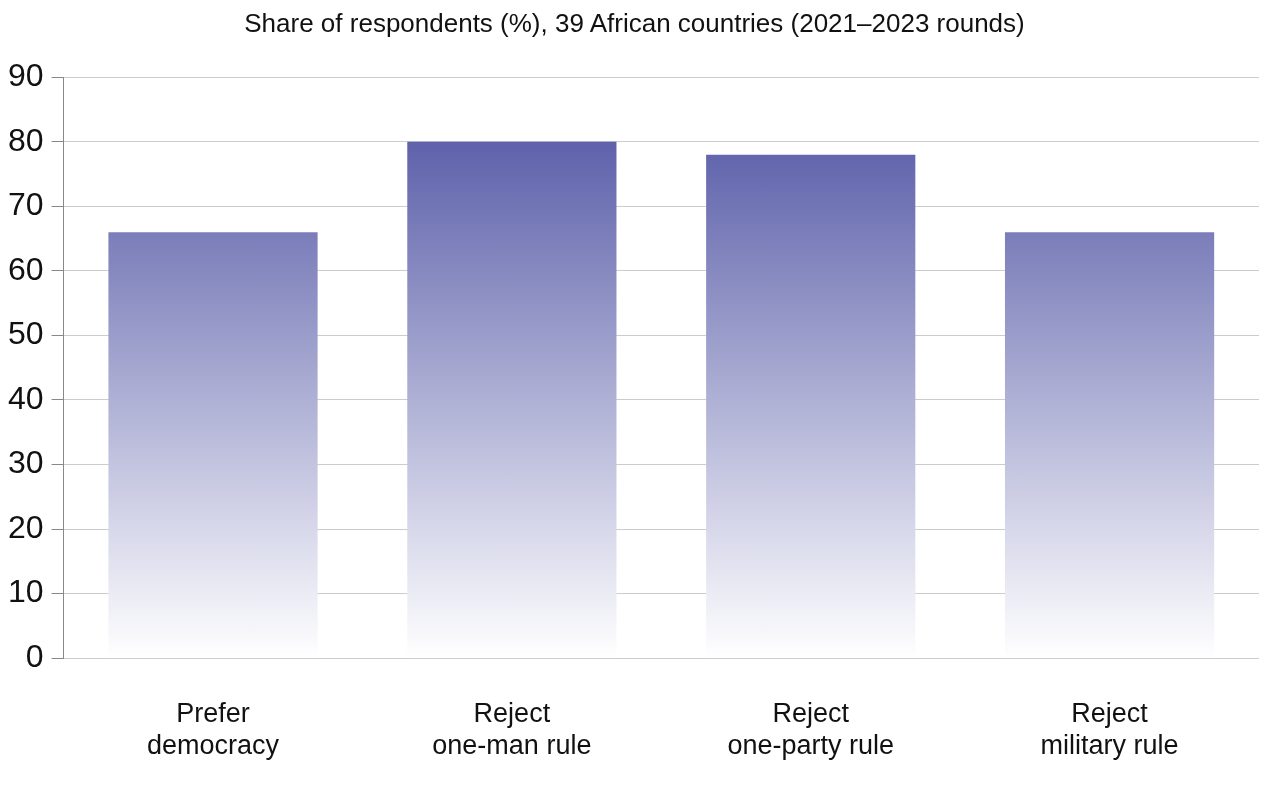  What do you see at coordinates (26, 139) in the screenshot?
I see `y-tick-label: 80` at bounding box center [26, 139].